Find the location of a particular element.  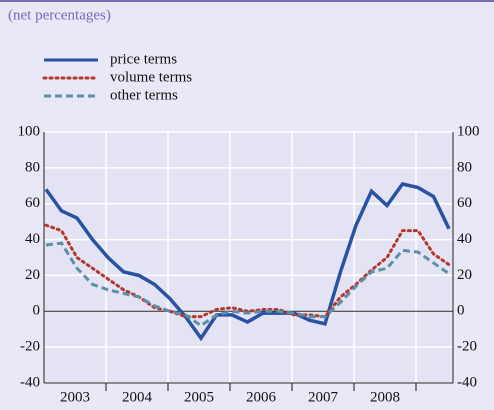

y2-tick-label: -40 is located at coordinates (467, 382).